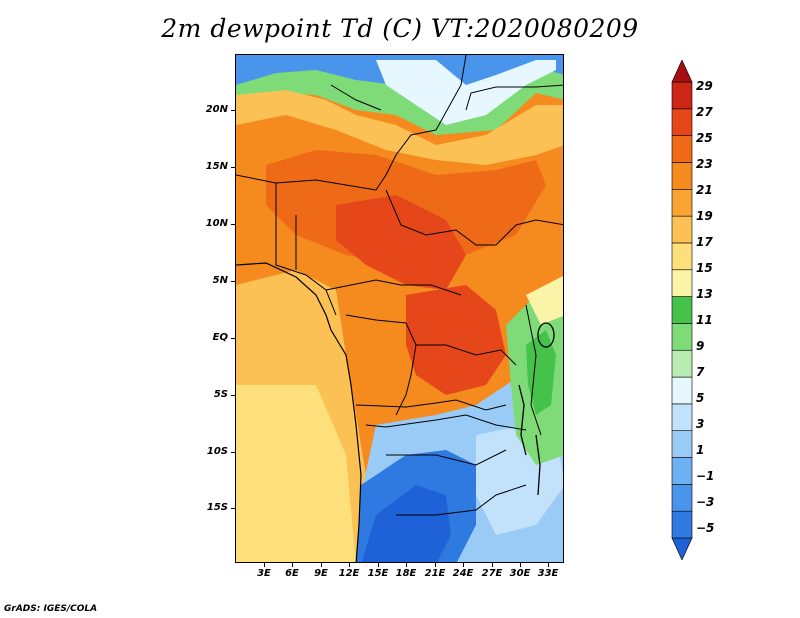  I want to click on lat-label: EQ, so click(220, 337).